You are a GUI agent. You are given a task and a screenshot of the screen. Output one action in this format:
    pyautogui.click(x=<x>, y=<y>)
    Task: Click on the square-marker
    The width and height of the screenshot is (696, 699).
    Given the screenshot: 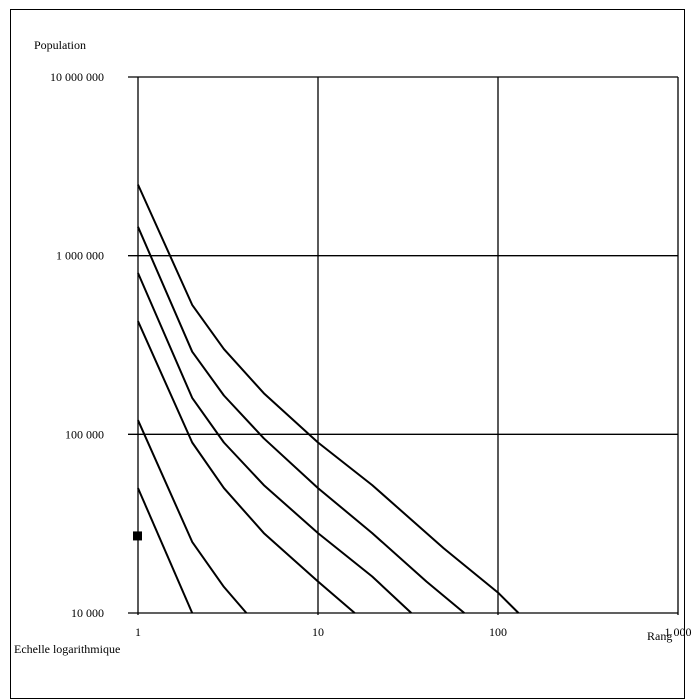 What is the action you would take?
    pyautogui.click(x=137, y=536)
    